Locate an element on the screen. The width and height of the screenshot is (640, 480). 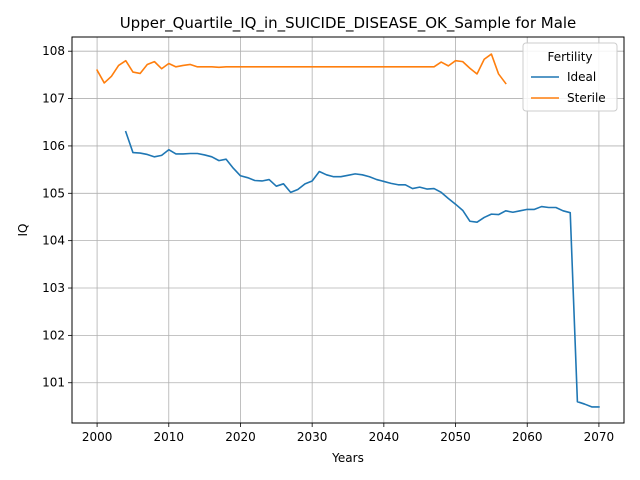
x-tick-label: 2000 is located at coordinates (97, 437).